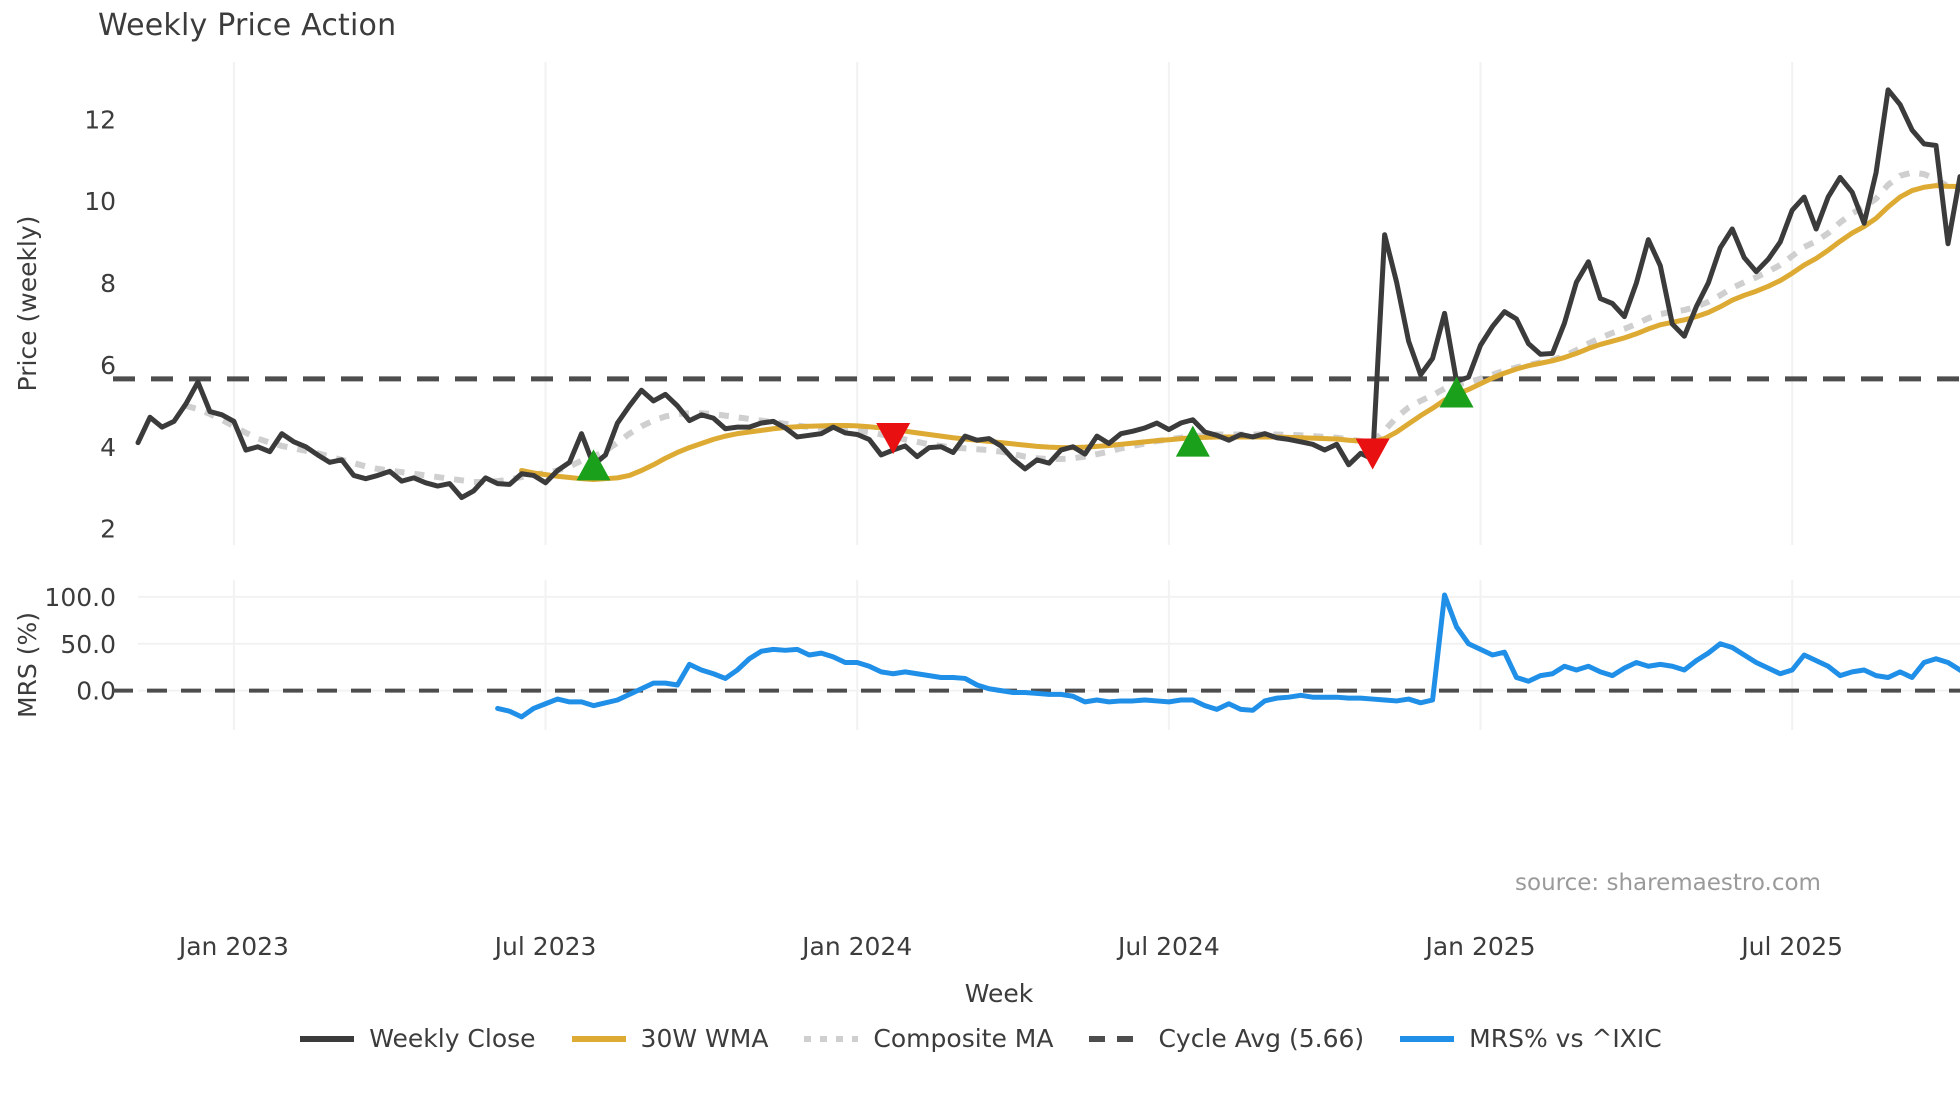 Image resolution: width=1960 pixels, height=1102 pixels. What do you see at coordinates (247, 25) in the screenshot?
I see `page-title: Weekly Price Action` at bounding box center [247, 25].